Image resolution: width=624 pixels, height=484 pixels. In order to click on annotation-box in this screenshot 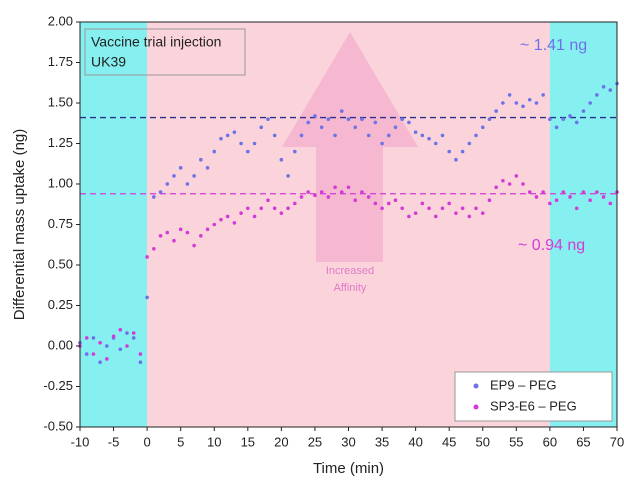, I will do `click(165, 52)`.